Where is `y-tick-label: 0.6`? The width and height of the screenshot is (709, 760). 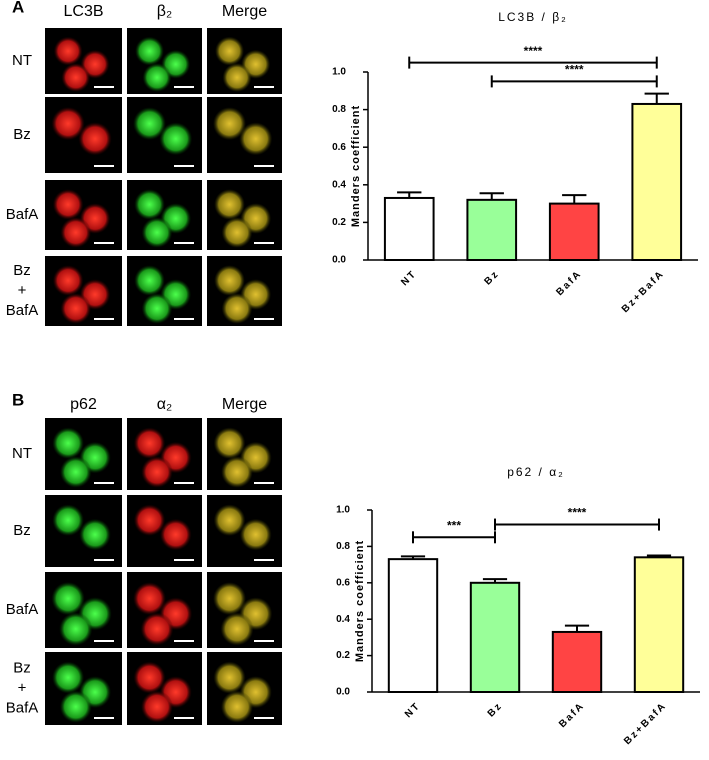
y-tick-label: 0.6 is located at coordinates (339, 147).